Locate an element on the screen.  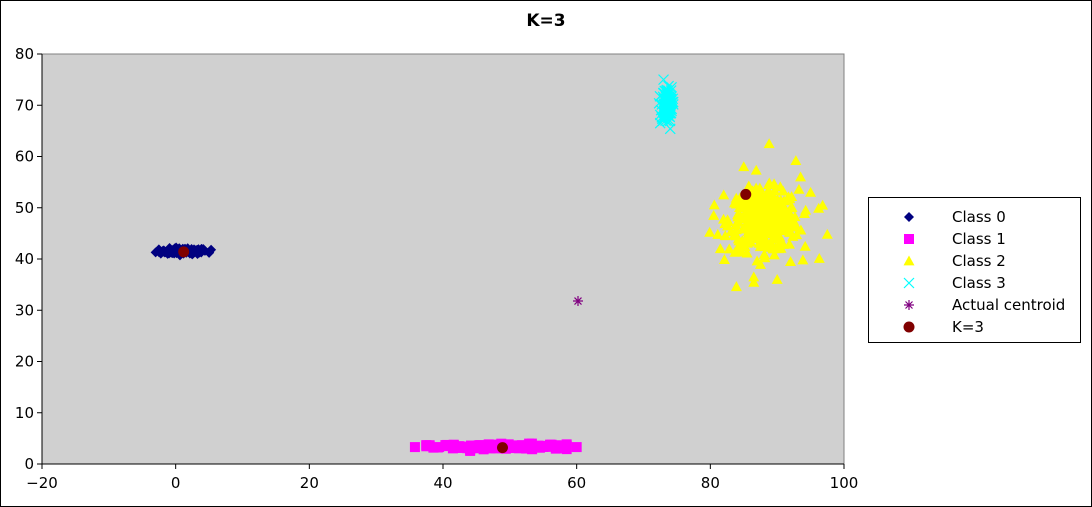
x-tick-label: 80 is located at coordinates (710, 483).